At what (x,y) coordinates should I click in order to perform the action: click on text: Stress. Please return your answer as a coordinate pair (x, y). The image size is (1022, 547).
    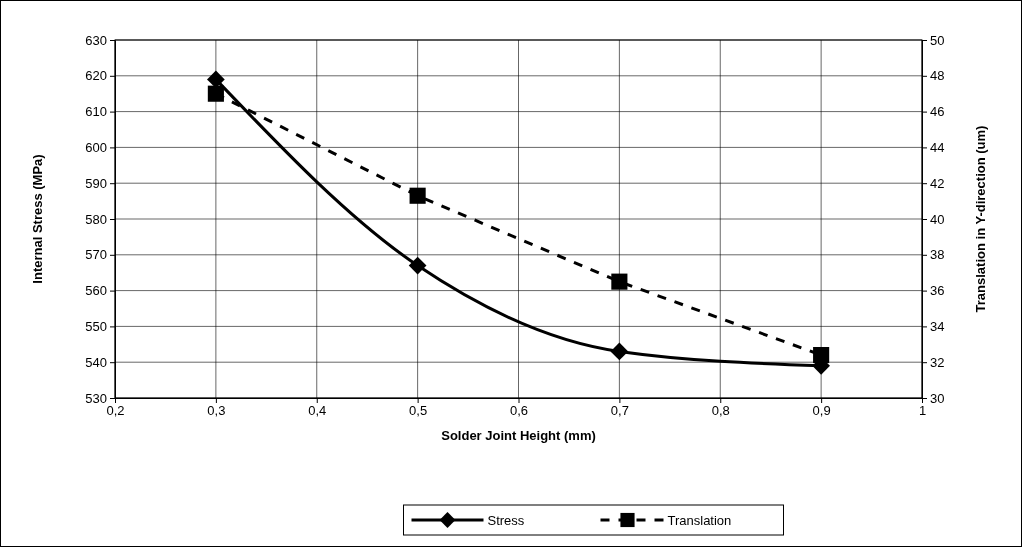
    Looking at the image, I should click on (506, 520).